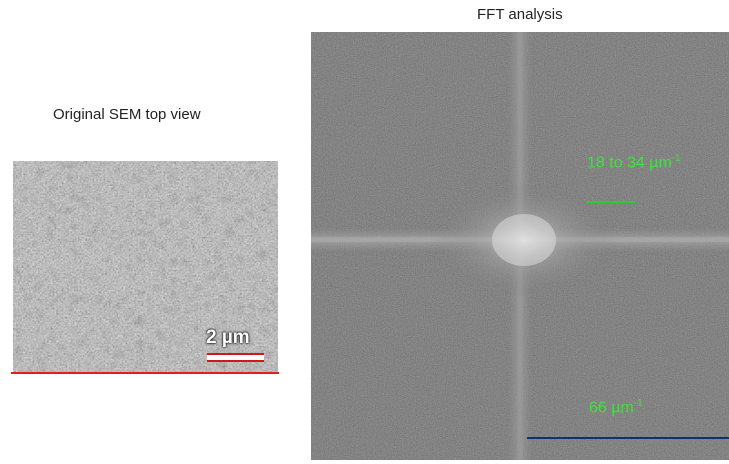 The width and height of the screenshot is (729, 464). What do you see at coordinates (611, 408) in the screenshot?
I see `frequency-span-text: 66 µm` at bounding box center [611, 408].